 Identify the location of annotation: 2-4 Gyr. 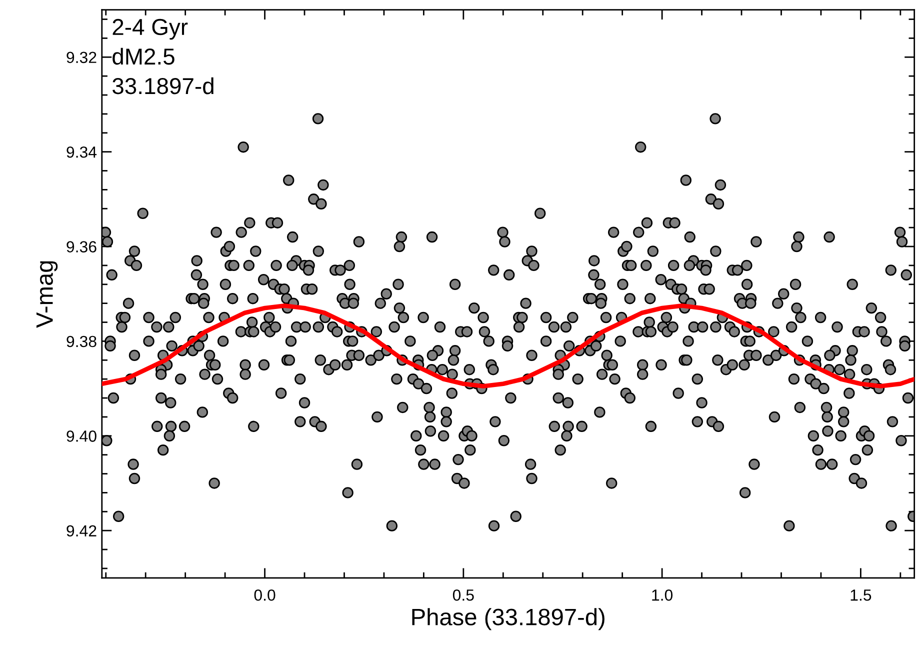
(150, 29).